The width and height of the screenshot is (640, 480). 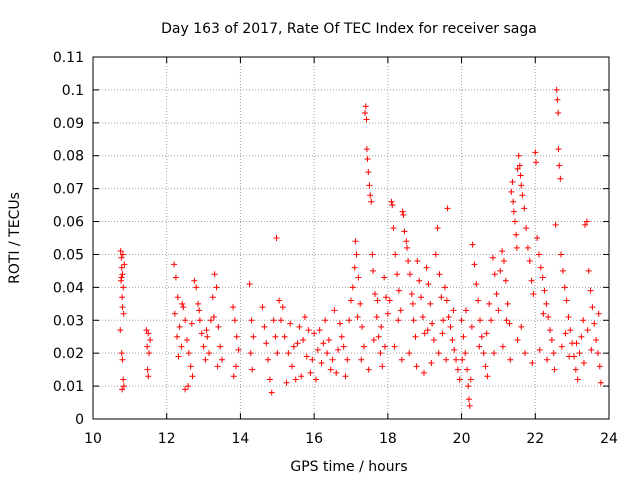 What do you see at coordinates (241, 439) in the screenshot?
I see `x-tick-label: 14` at bounding box center [241, 439].